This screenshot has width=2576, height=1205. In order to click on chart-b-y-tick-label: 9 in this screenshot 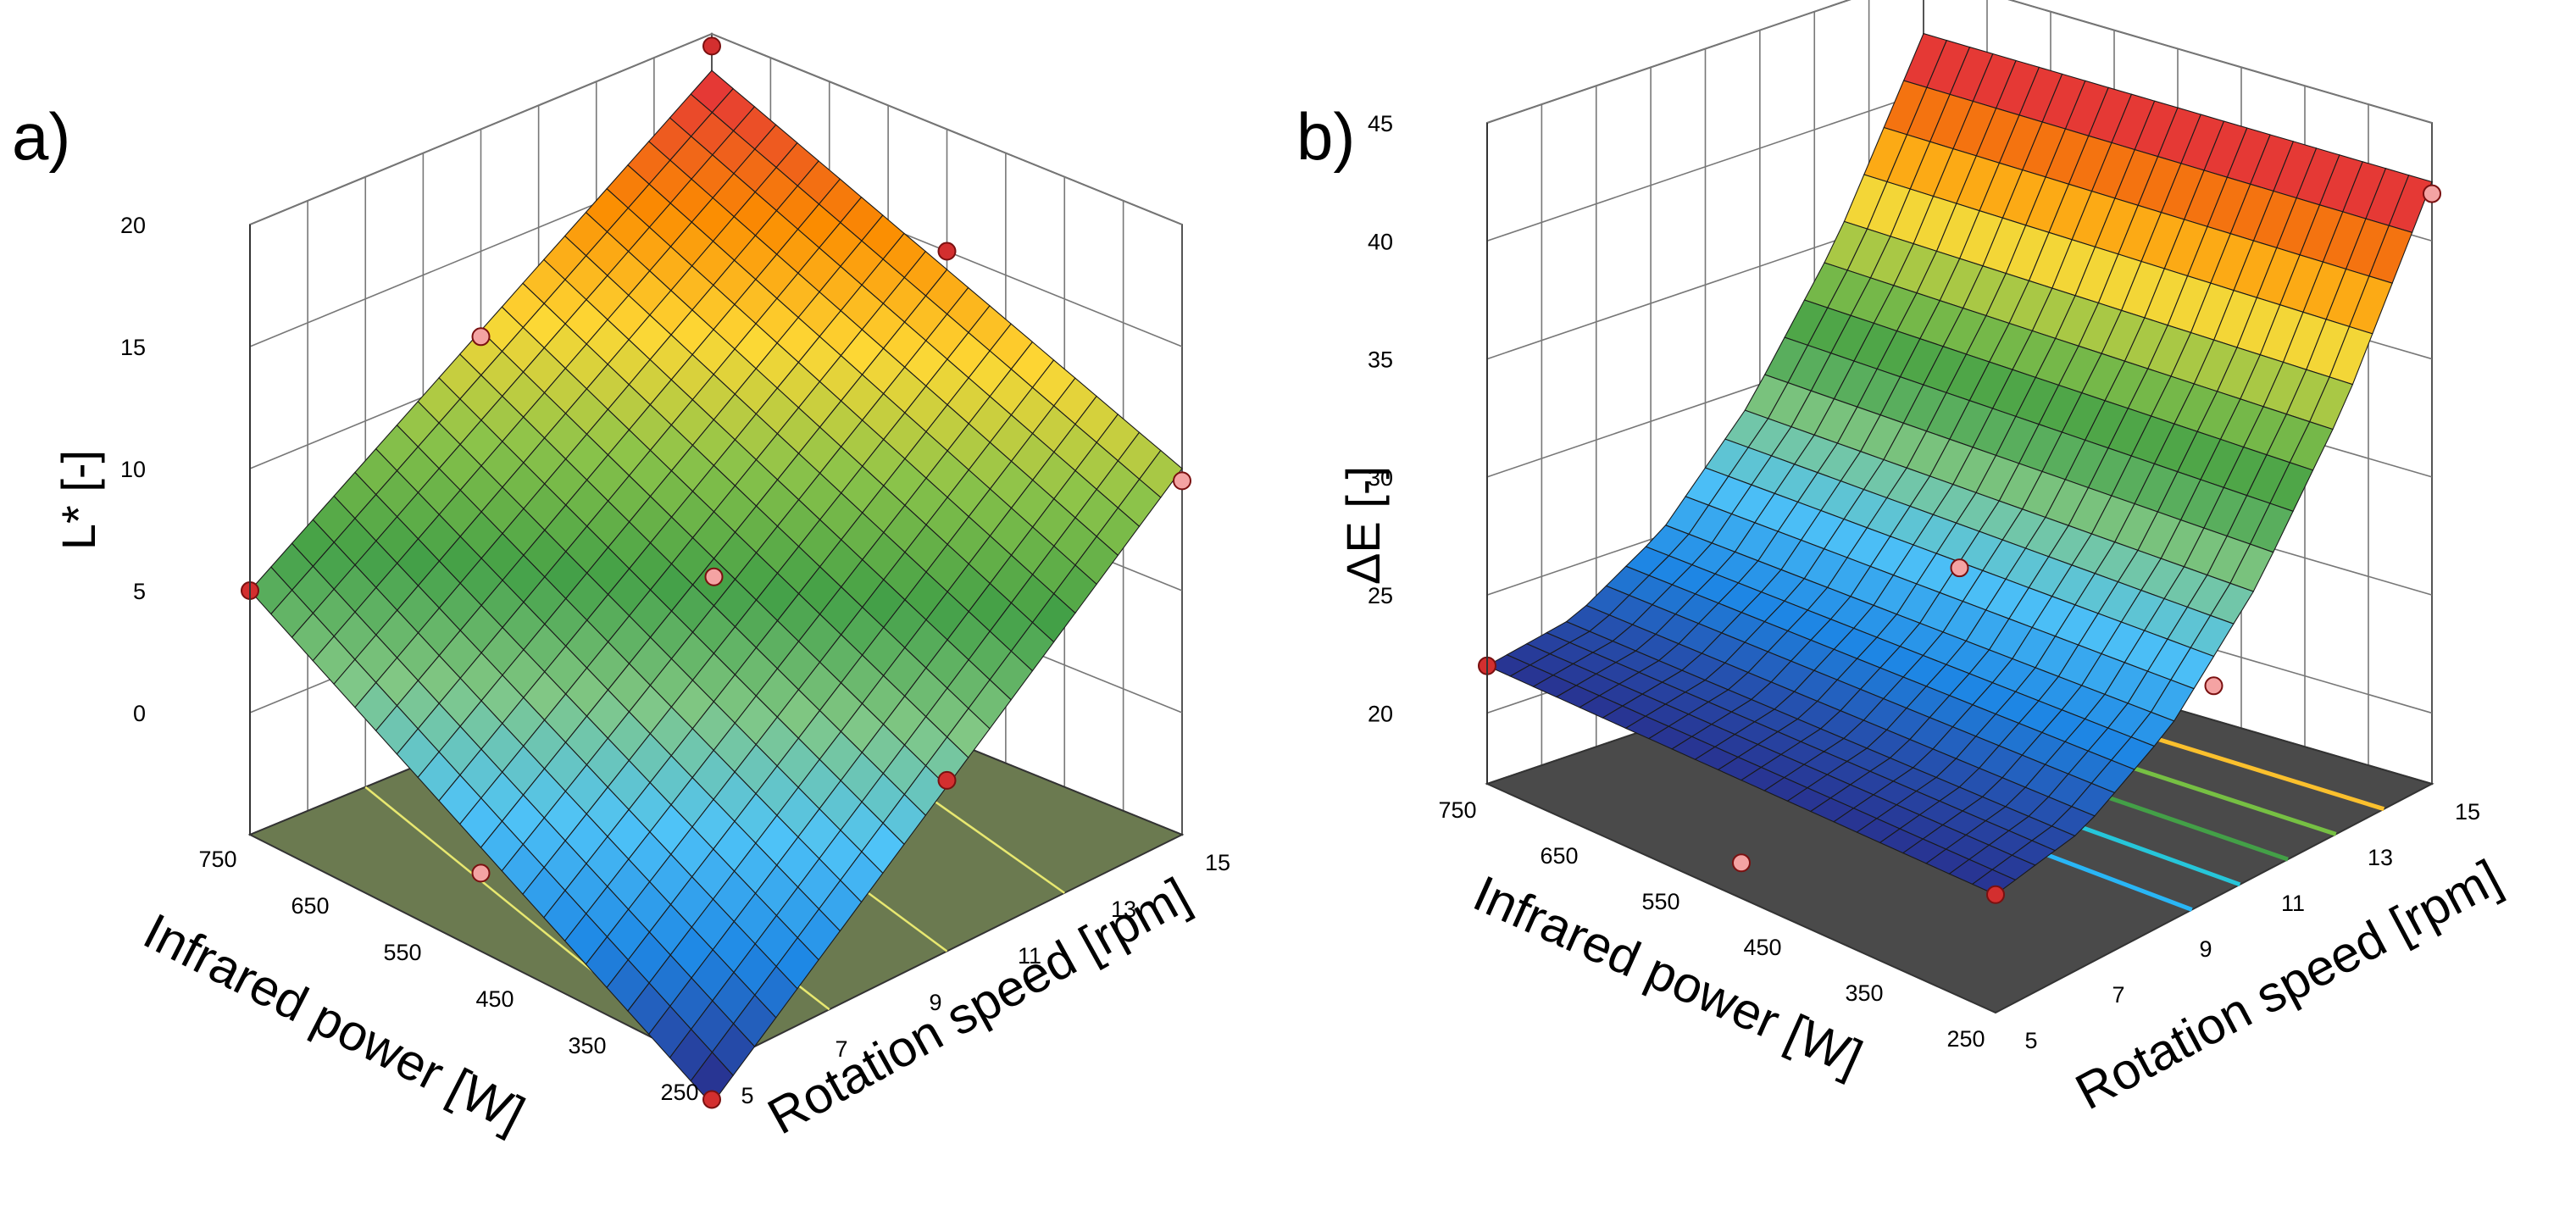, I will do `click(2205, 949)`.